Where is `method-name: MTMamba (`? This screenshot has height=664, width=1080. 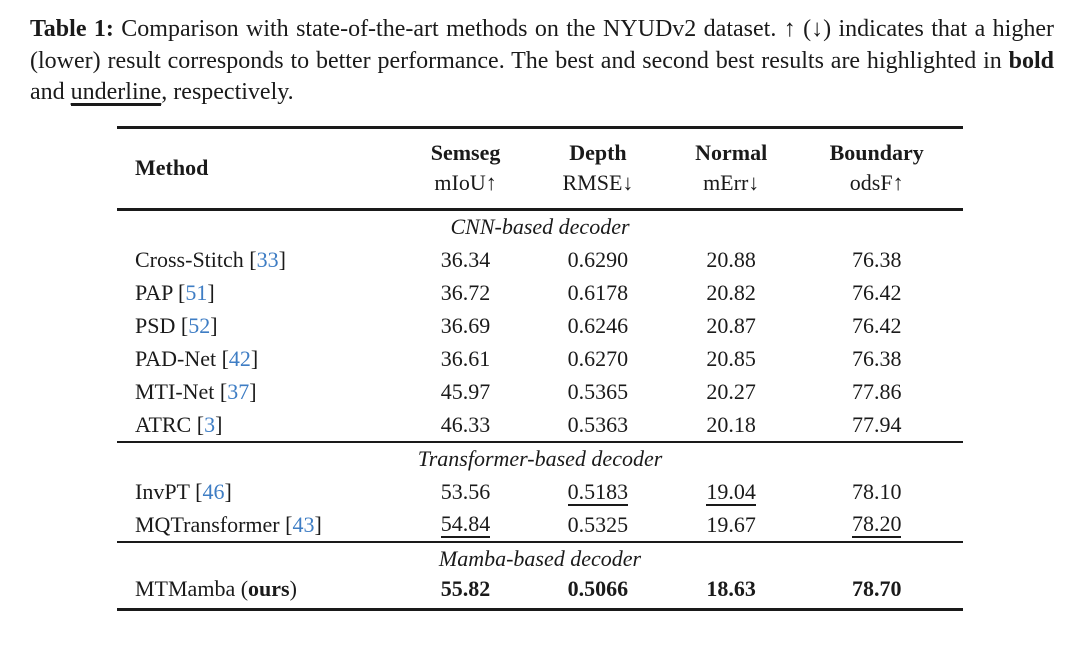
method-name: MTMamba ( is located at coordinates (192, 588).